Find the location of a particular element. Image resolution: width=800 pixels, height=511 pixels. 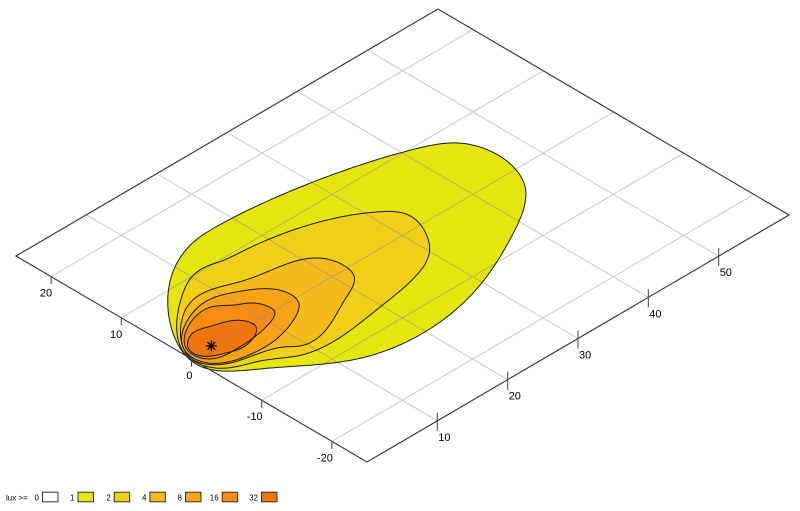

svg-text: lux >= is located at coordinates (17, 498).